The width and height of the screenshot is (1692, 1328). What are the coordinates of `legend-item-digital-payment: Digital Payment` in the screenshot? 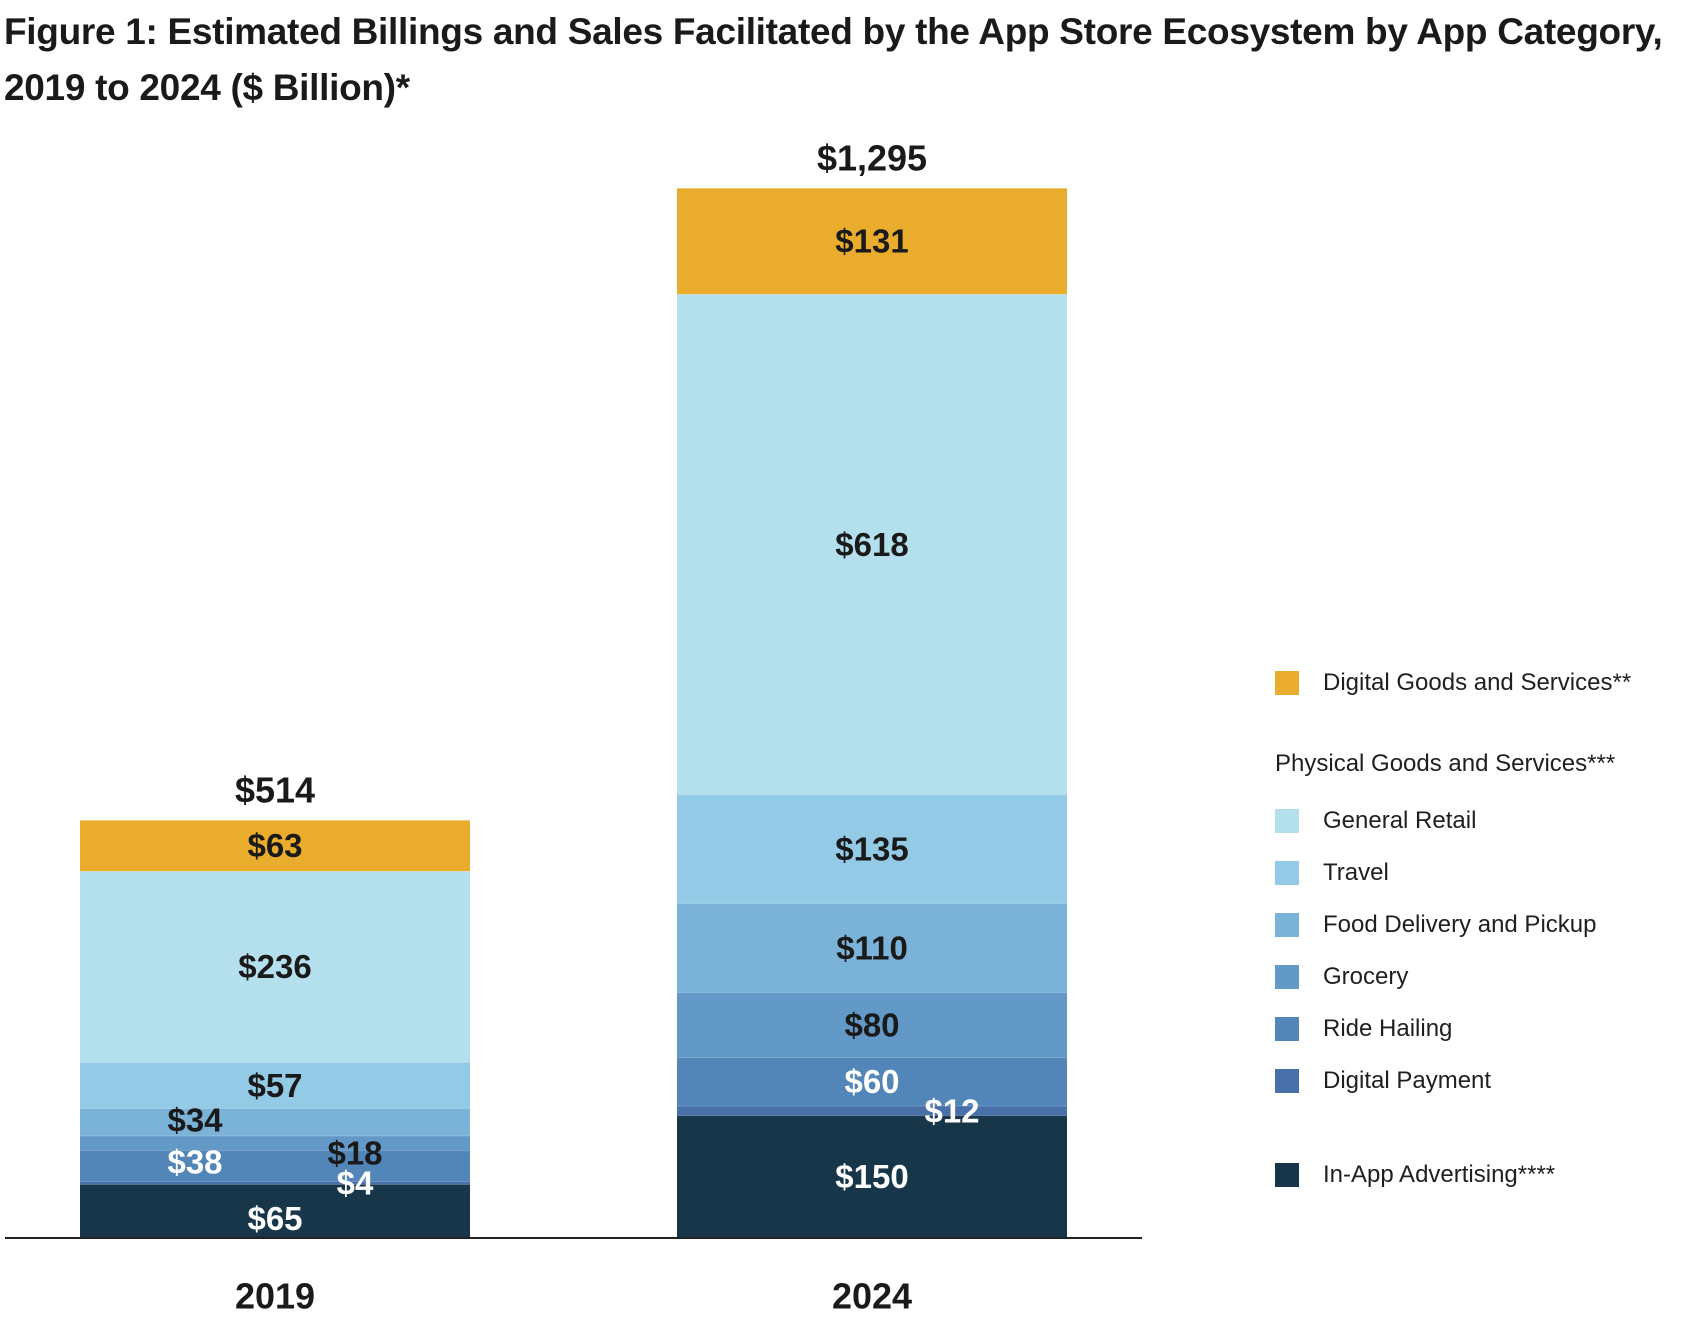 It's located at (1383, 1081).